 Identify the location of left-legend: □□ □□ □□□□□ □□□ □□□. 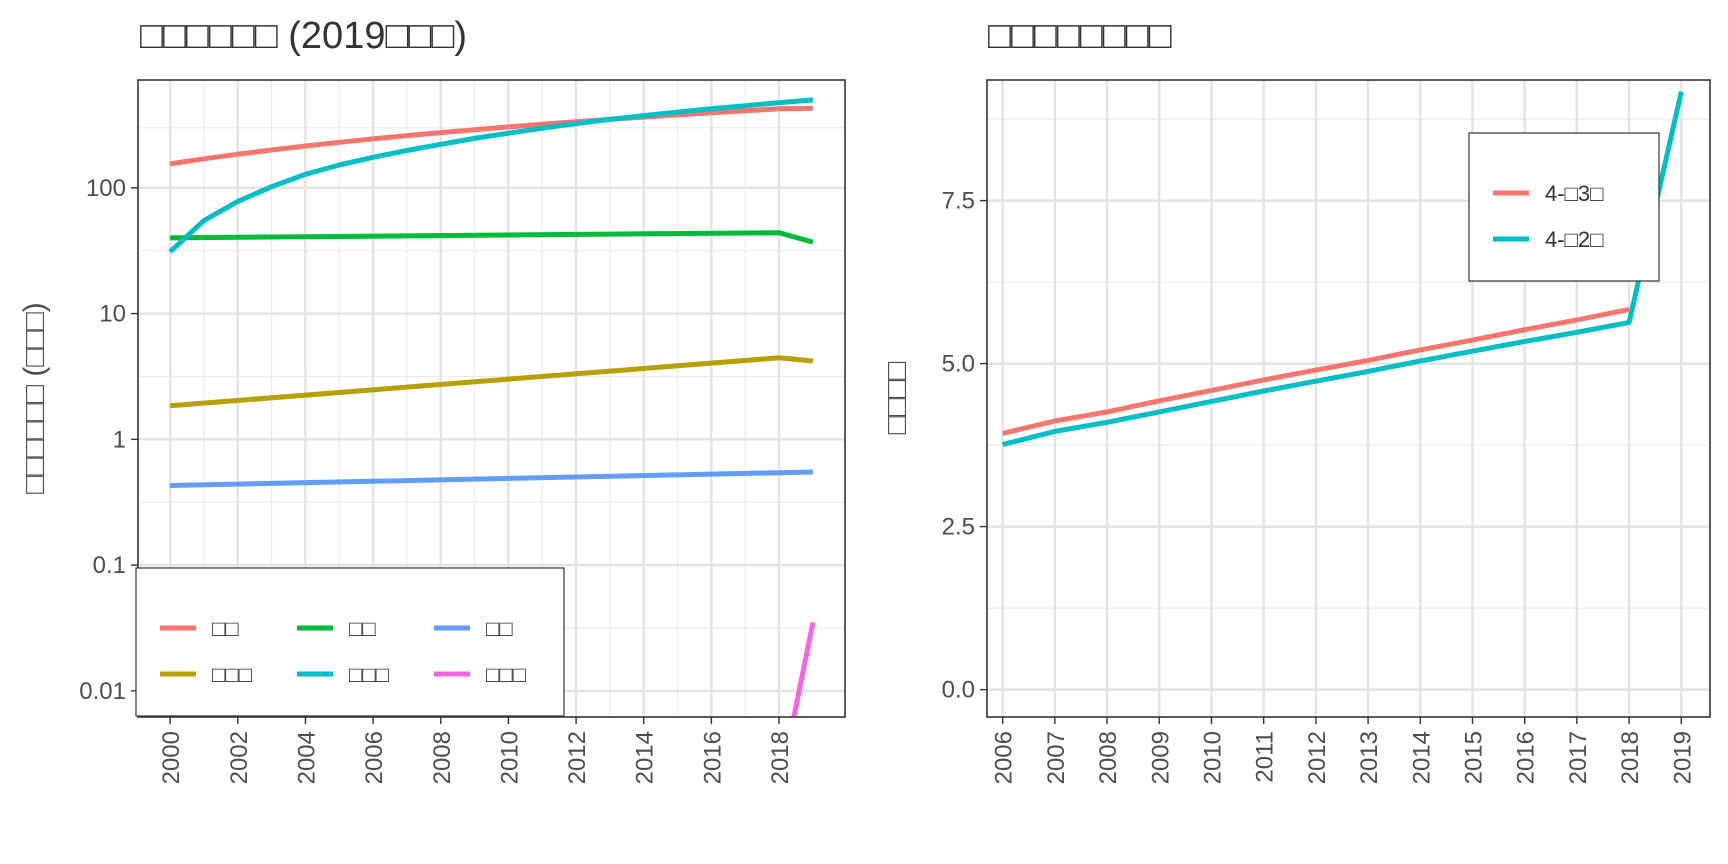
(350, 642).